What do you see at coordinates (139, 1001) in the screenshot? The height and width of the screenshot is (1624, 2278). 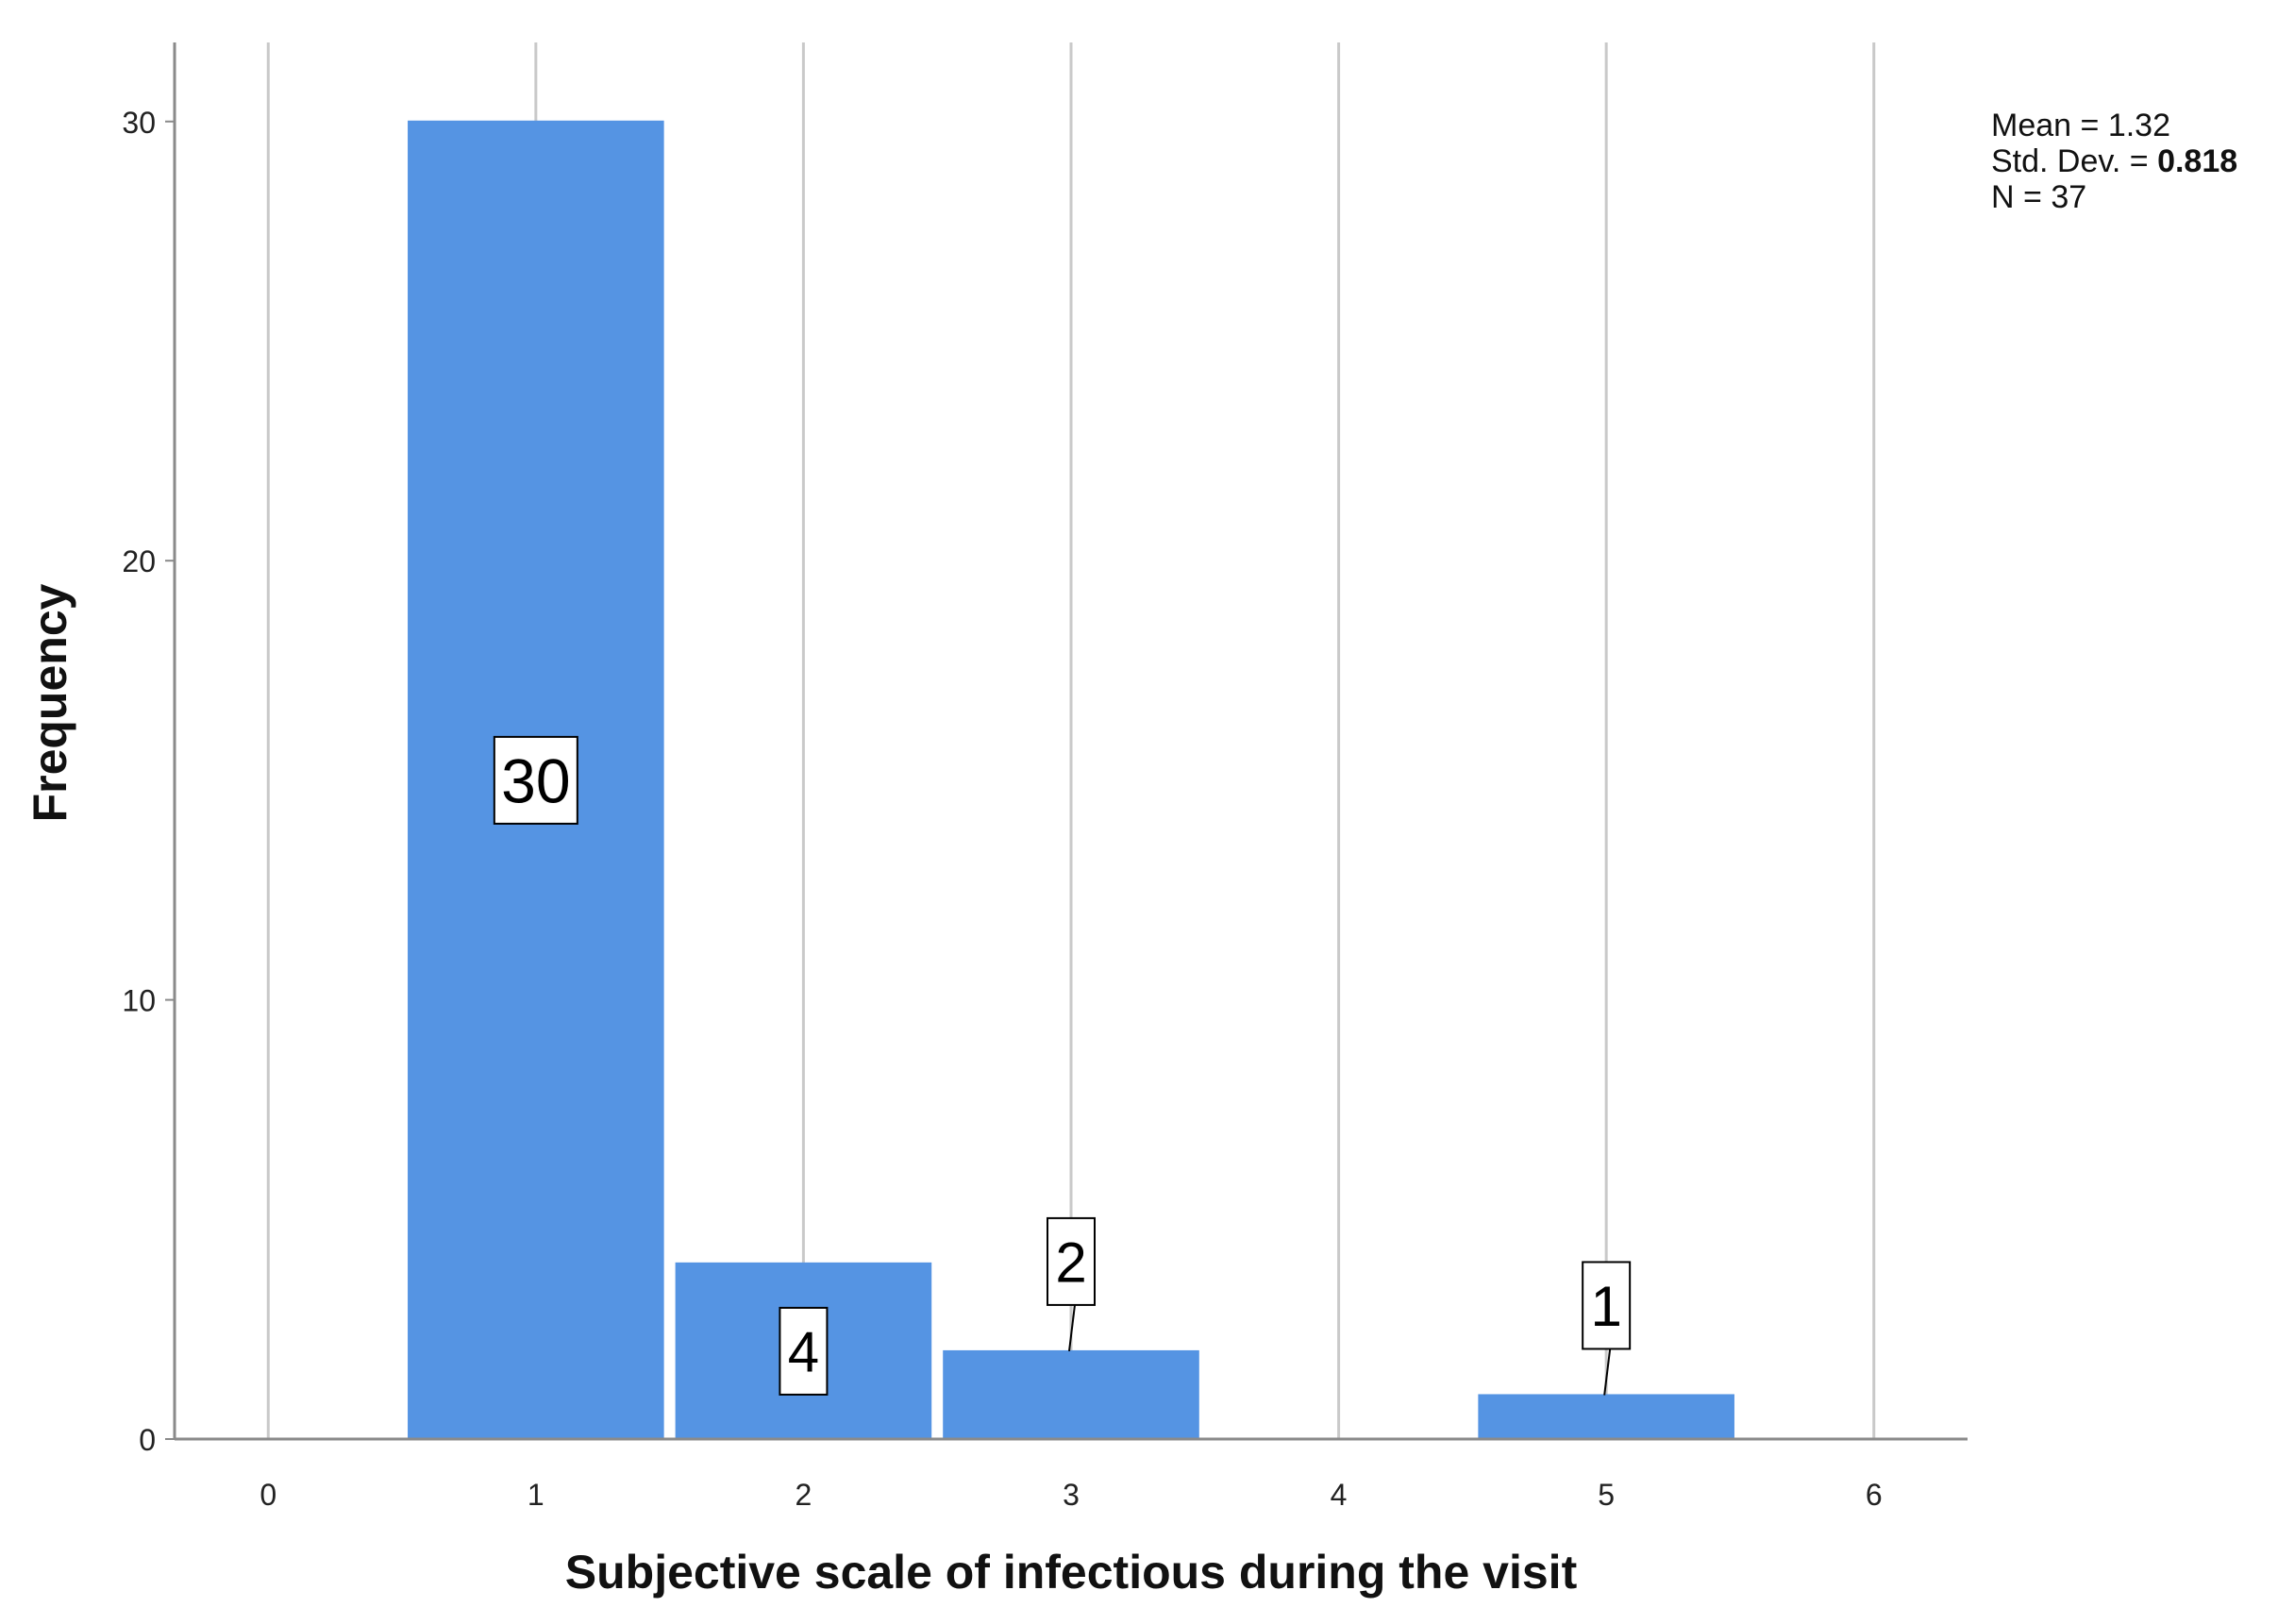 I see `y-tick-label-10: 10` at bounding box center [139, 1001].